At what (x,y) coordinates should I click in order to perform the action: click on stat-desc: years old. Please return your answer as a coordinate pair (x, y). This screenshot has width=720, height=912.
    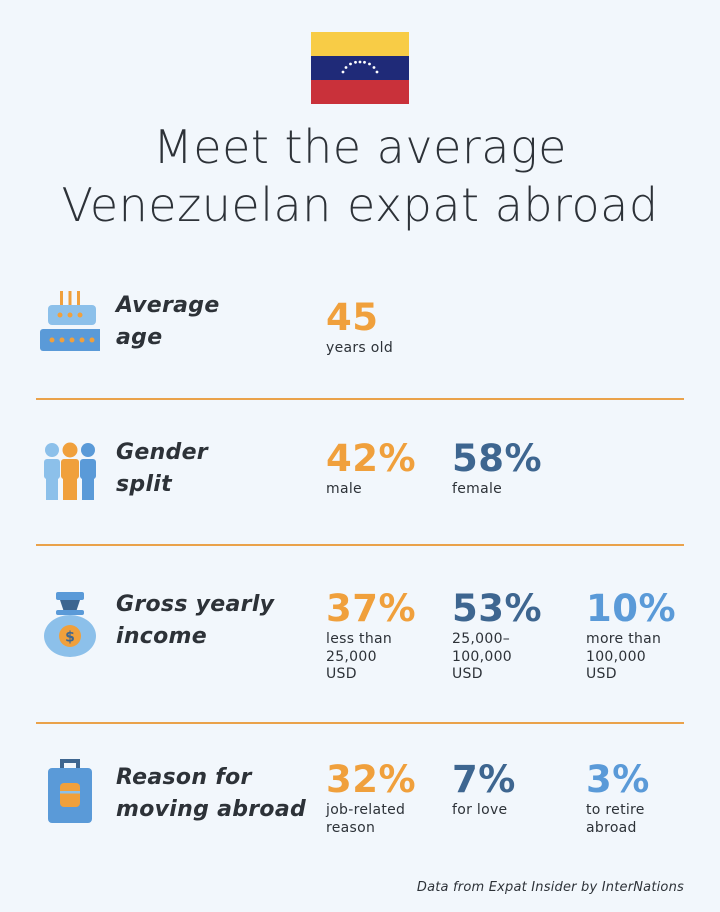
    Looking at the image, I should click on (359, 349).